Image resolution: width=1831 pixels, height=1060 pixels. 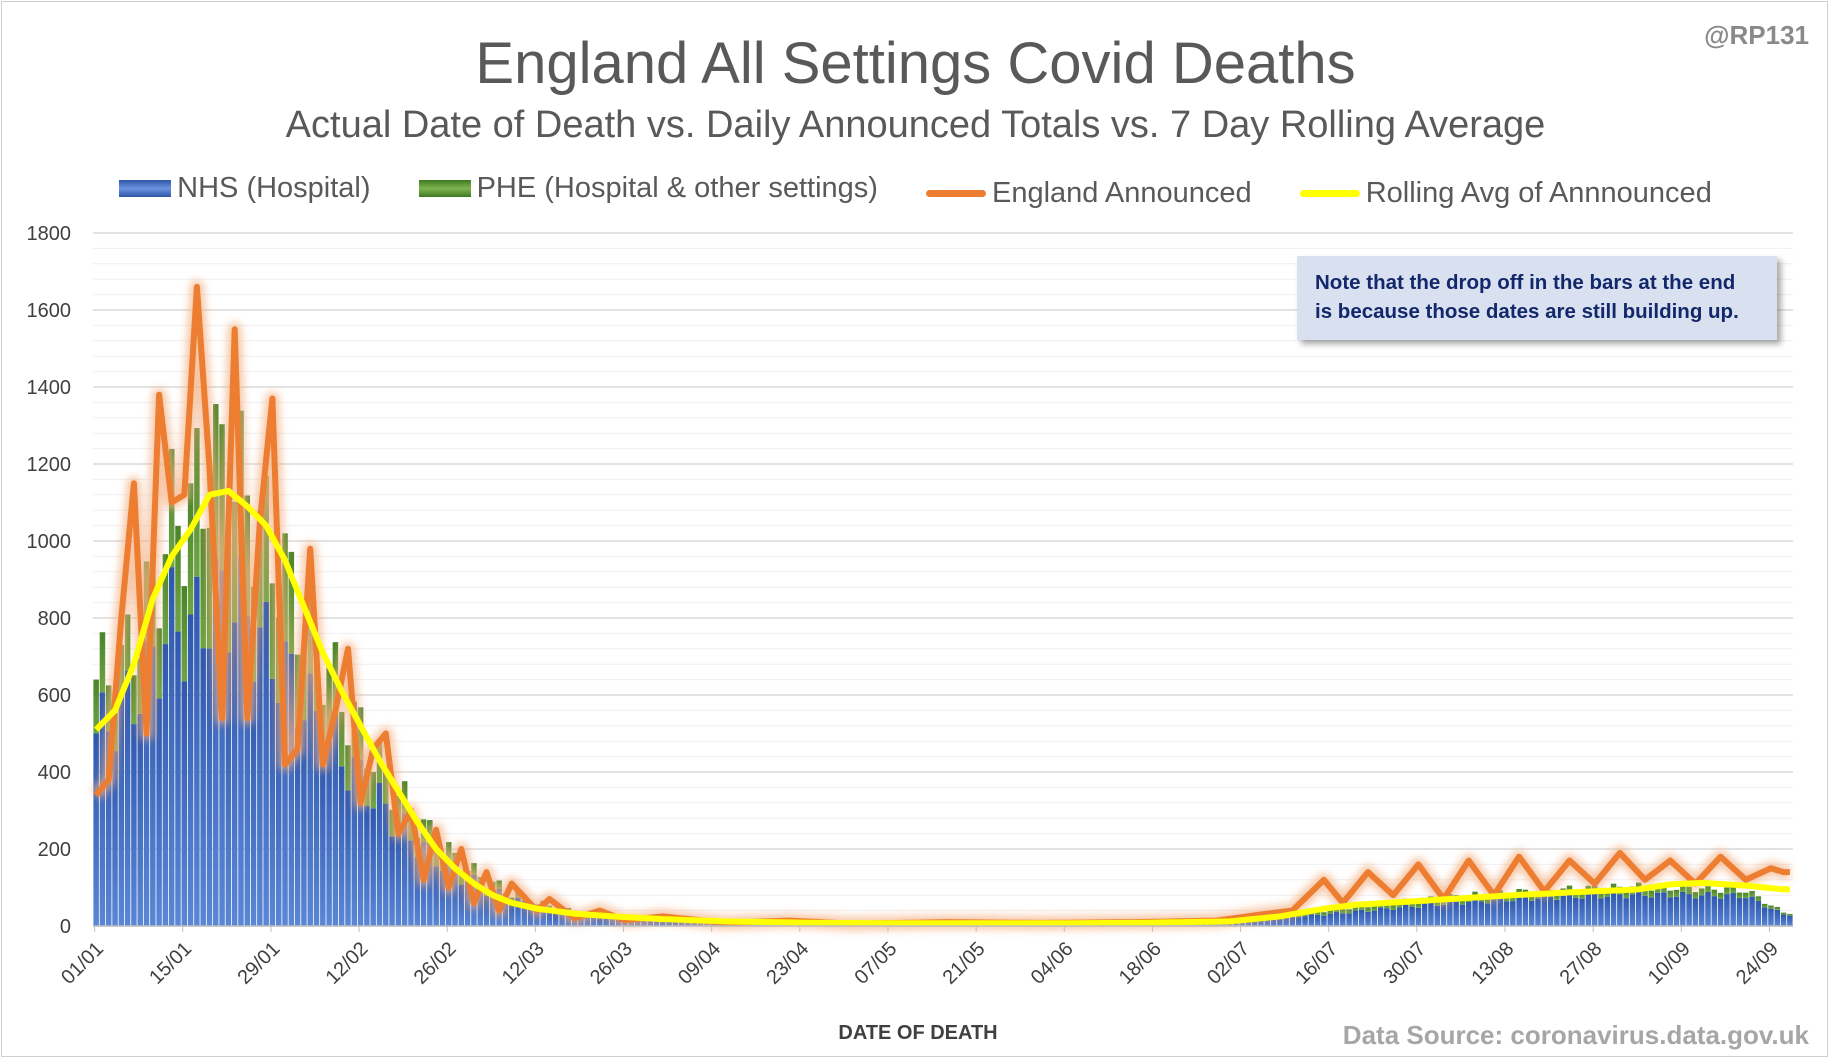 I want to click on y-tick-label: 200, so click(x=54, y=850).